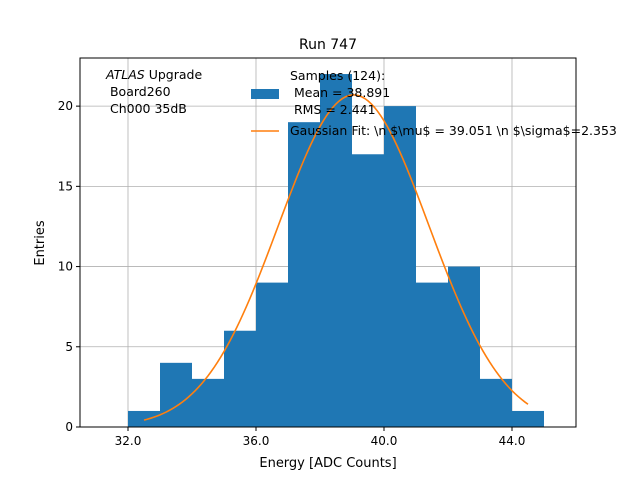 The width and height of the screenshot is (640, 480). What do you see at coordinates (40, 243) in the screenshot?
I see `y-axis-label: Entries` at bounding box center [40, 243].